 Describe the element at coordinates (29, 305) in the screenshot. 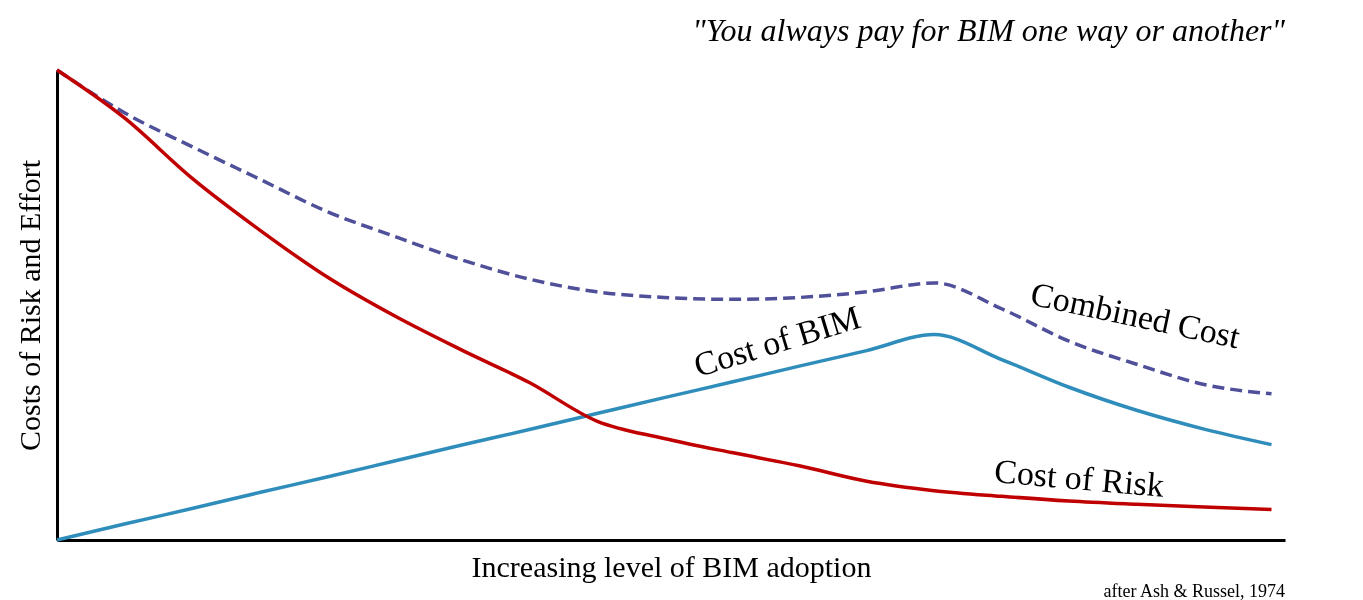

I see `y-axis-title: Costs of Risk and Effort` at that location.